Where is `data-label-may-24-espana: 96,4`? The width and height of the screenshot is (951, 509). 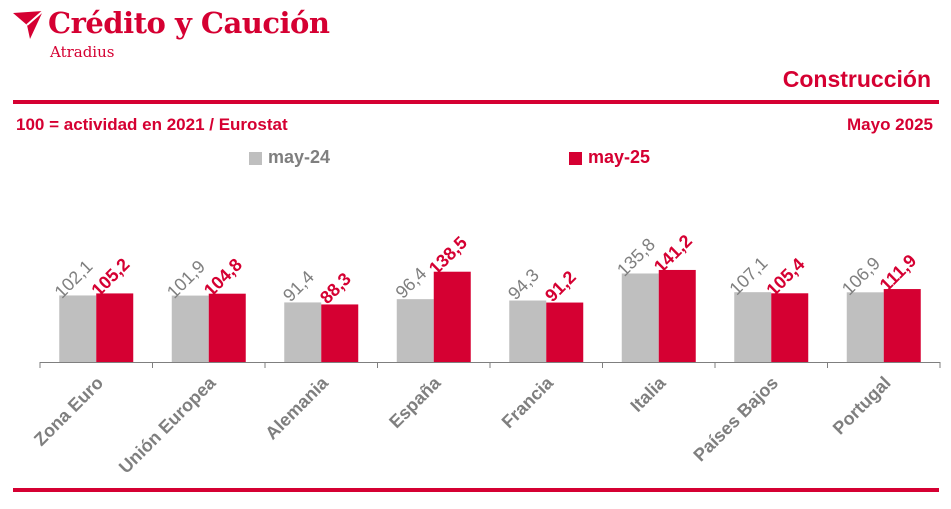 data-label-may-24-espana: 96,4 is located at coordinates (411, 282).